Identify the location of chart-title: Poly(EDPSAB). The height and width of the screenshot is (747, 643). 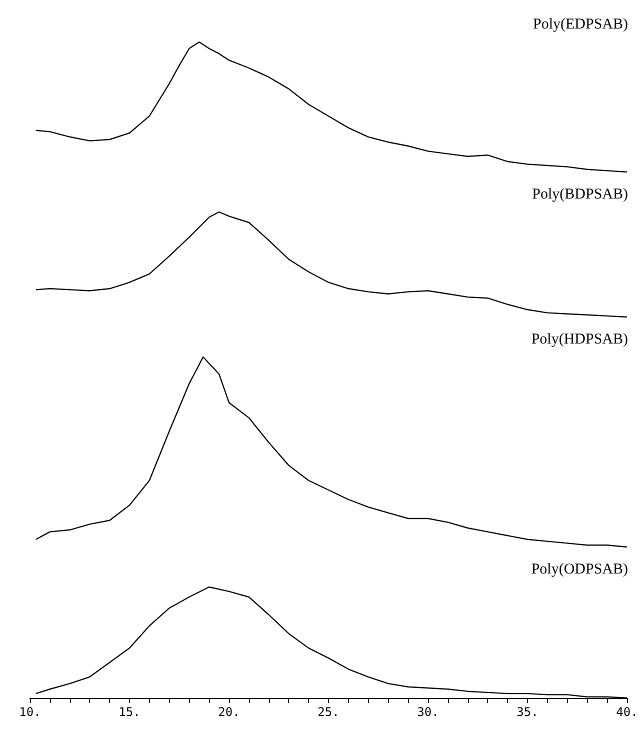
(580, 24).